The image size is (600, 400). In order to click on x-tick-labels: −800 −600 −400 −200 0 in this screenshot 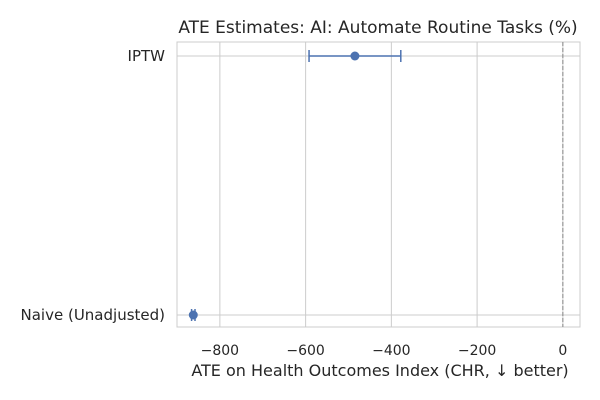, I will do `click(384, 351)`.